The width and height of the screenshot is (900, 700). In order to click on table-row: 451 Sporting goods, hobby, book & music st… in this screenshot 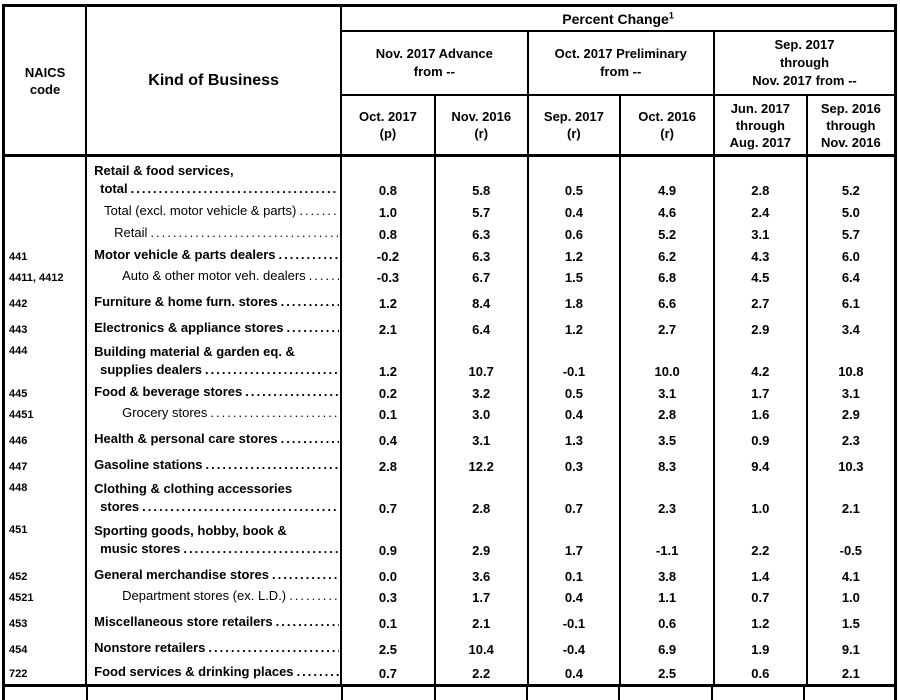, I will do `click(449, 539)`.